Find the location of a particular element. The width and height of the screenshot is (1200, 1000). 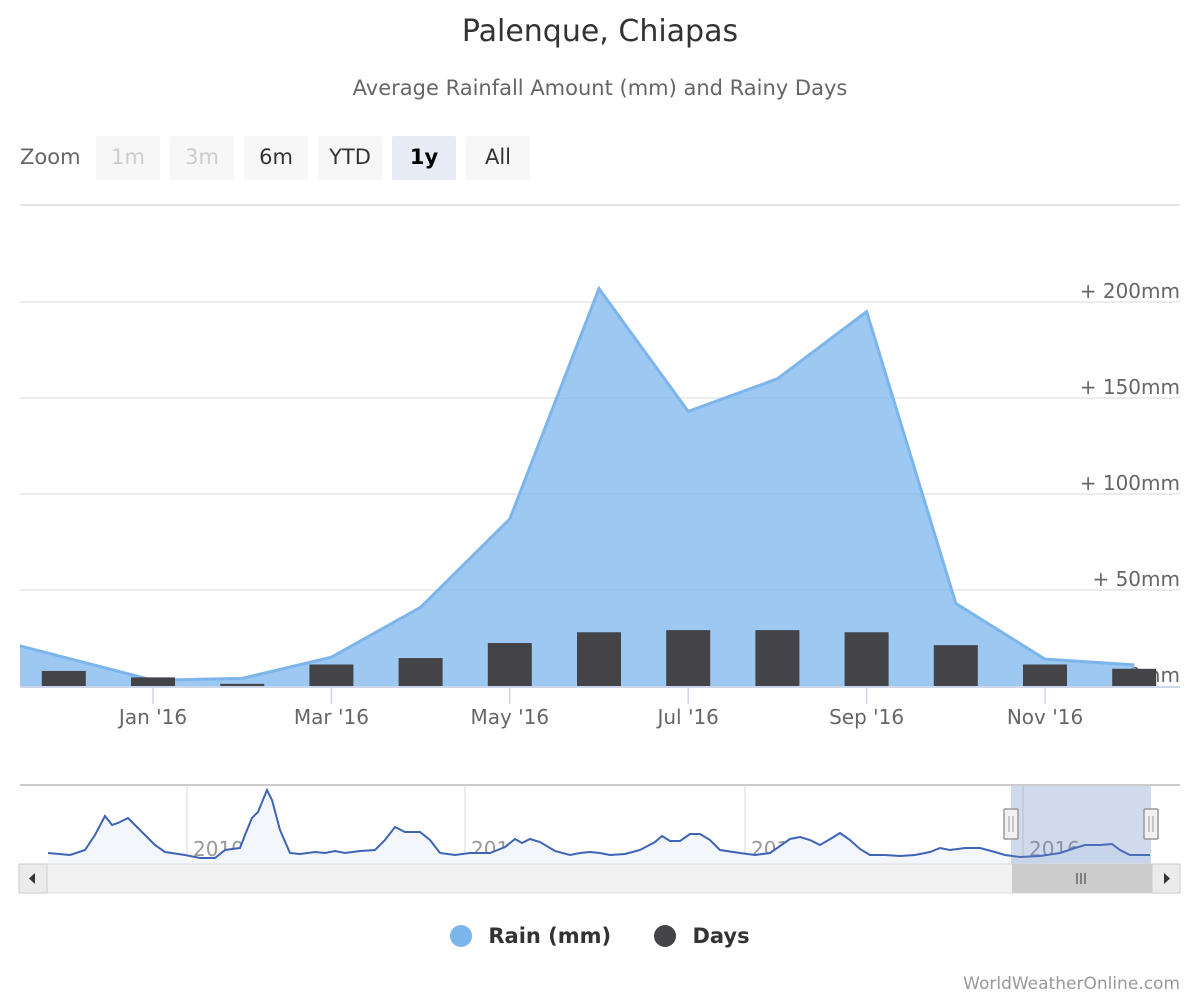

x-tick-label: May '16 is located at coordinates (509, 717).